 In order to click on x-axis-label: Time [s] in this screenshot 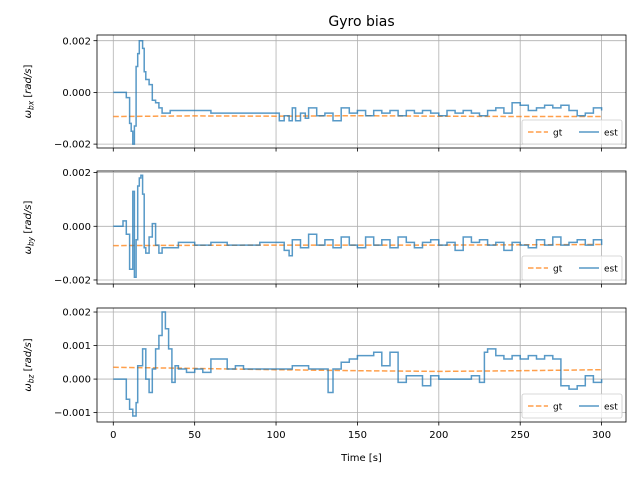, I will do `click(361, 458)`.